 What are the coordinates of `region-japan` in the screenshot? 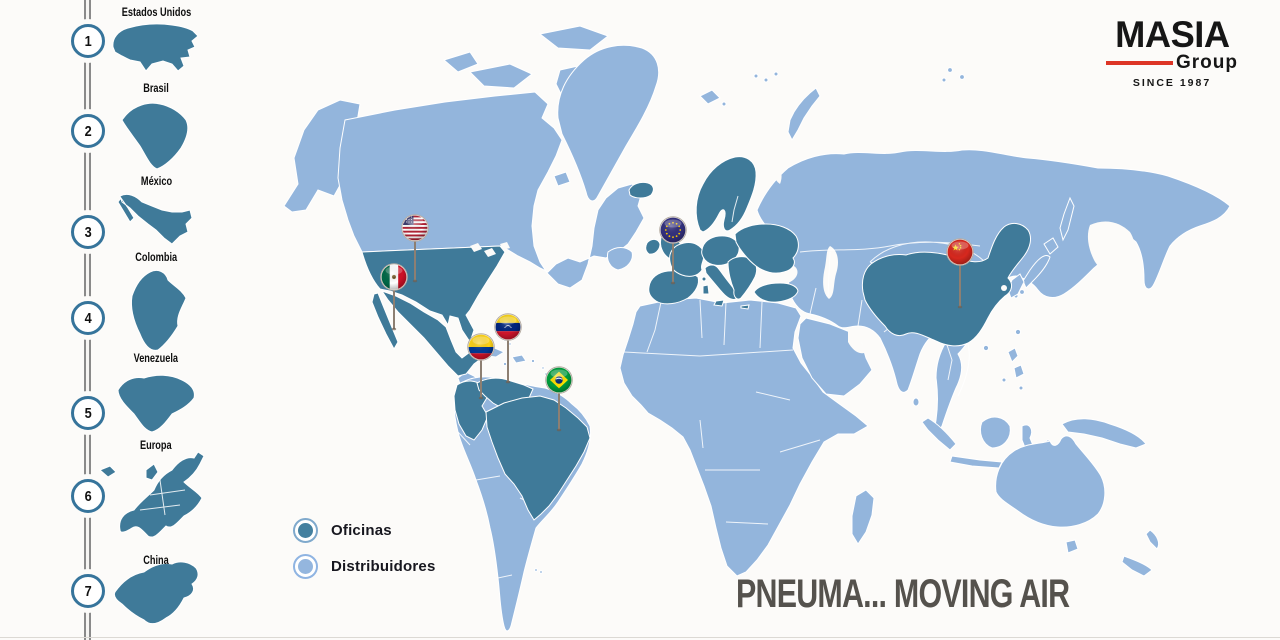 It's located at (1051, 246).